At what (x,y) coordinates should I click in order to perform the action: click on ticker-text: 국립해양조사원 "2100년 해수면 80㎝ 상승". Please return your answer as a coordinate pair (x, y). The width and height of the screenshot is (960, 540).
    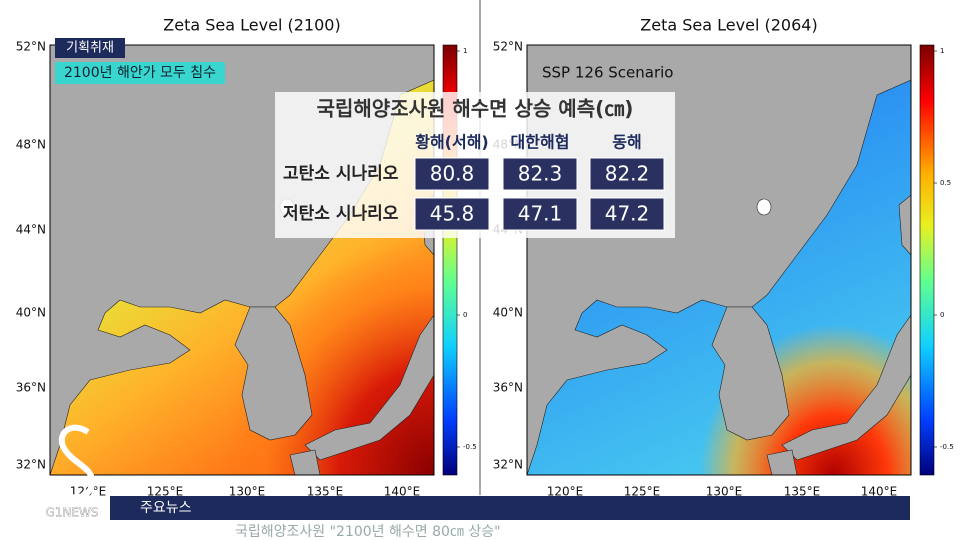
    Looking at the image, I should click on (368, 532).